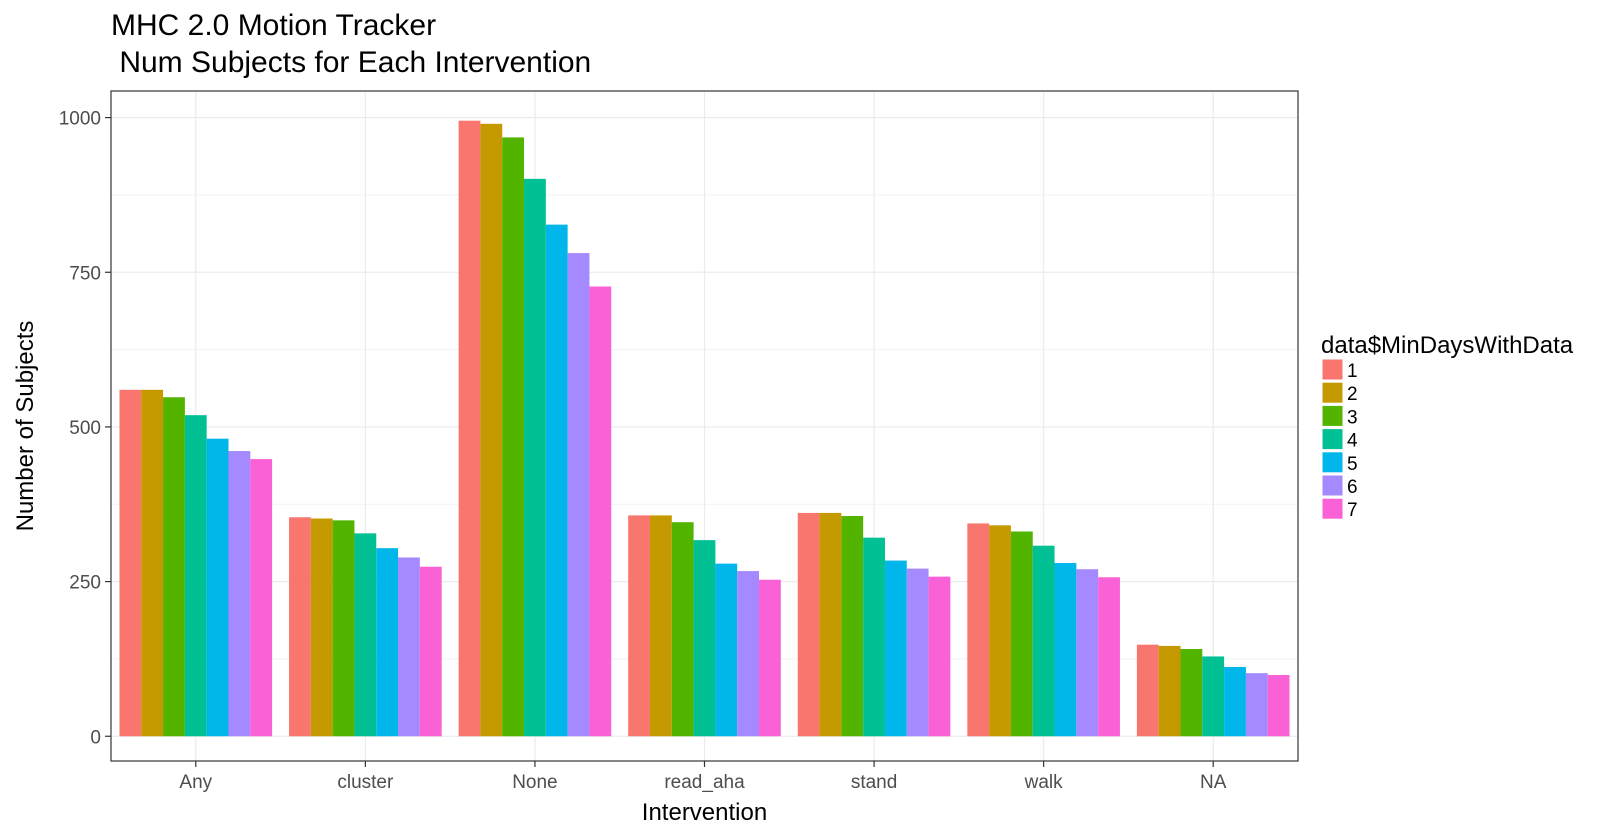  Describe the element at coordinates (1352, 510) in the screenshot. I see `legend-label-7: 7` at that location.